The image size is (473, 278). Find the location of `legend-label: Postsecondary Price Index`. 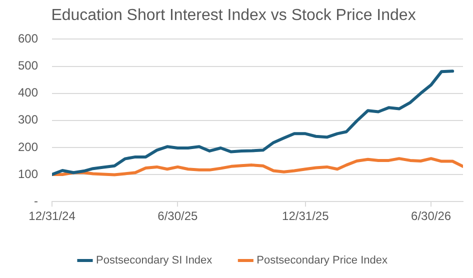

legend-label: Postsecondary Price Index is located at coordinates (322, 260).